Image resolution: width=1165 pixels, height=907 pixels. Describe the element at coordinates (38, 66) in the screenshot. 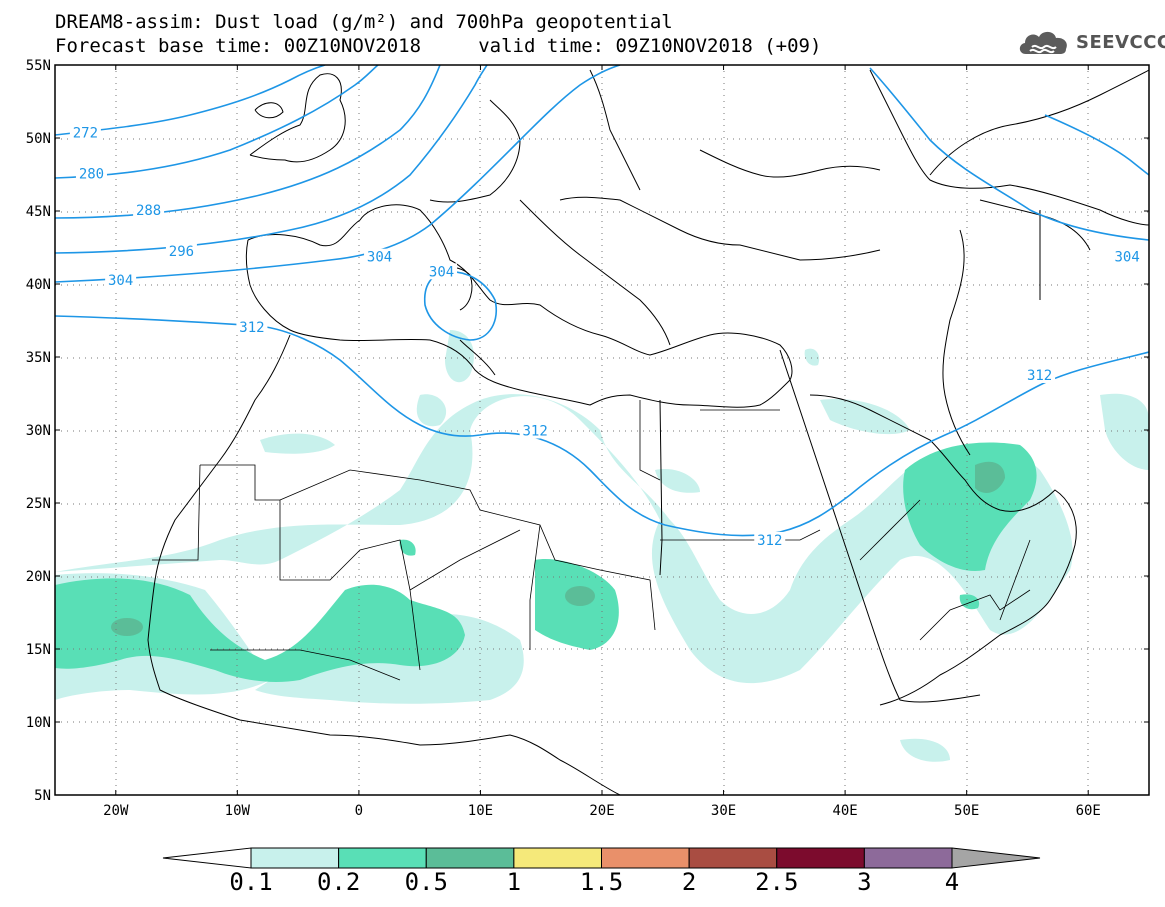

I see `lat-label: 55N` at that location.